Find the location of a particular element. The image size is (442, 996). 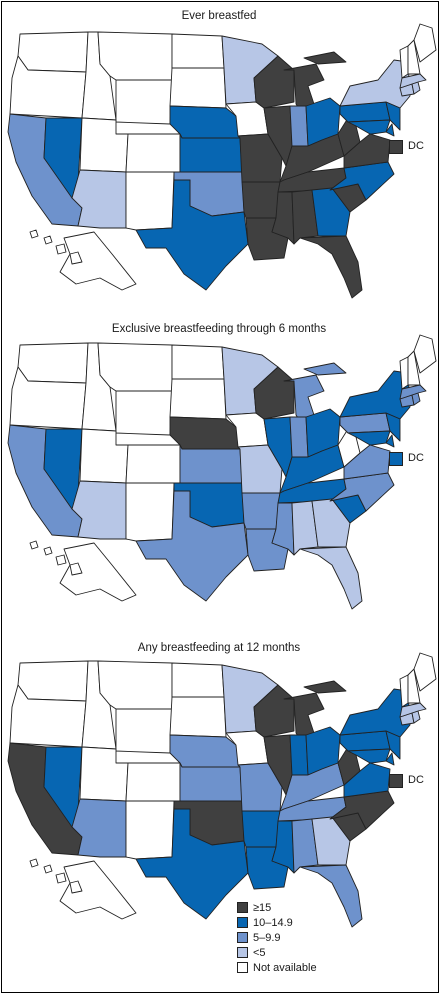

legend-label: Not available is located at coordinates (285, 967).